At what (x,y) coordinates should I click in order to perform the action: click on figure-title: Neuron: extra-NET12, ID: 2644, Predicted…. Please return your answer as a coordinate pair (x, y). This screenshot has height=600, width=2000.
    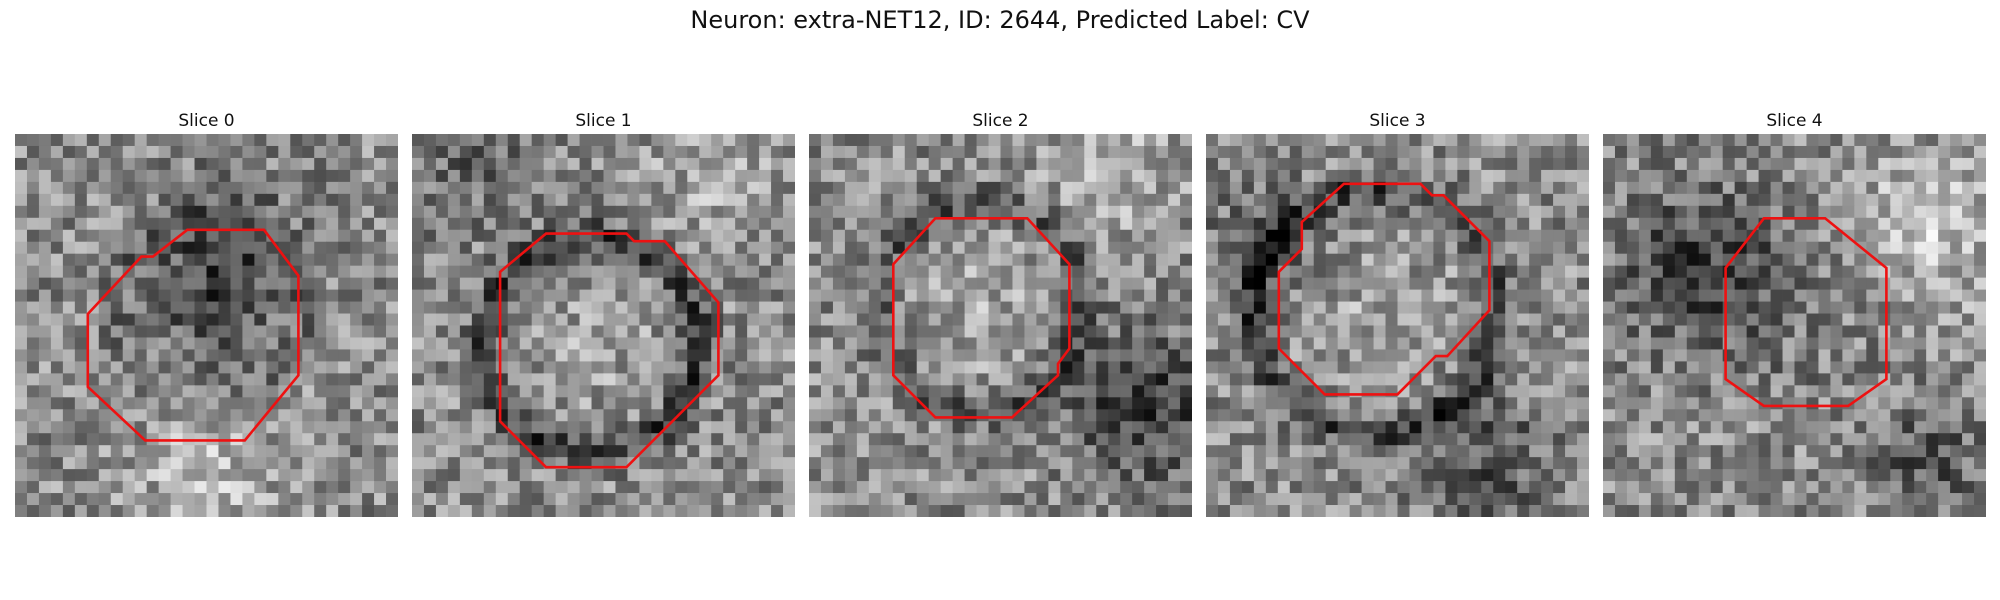
    Looking at the image, I should click on (1000, 20).